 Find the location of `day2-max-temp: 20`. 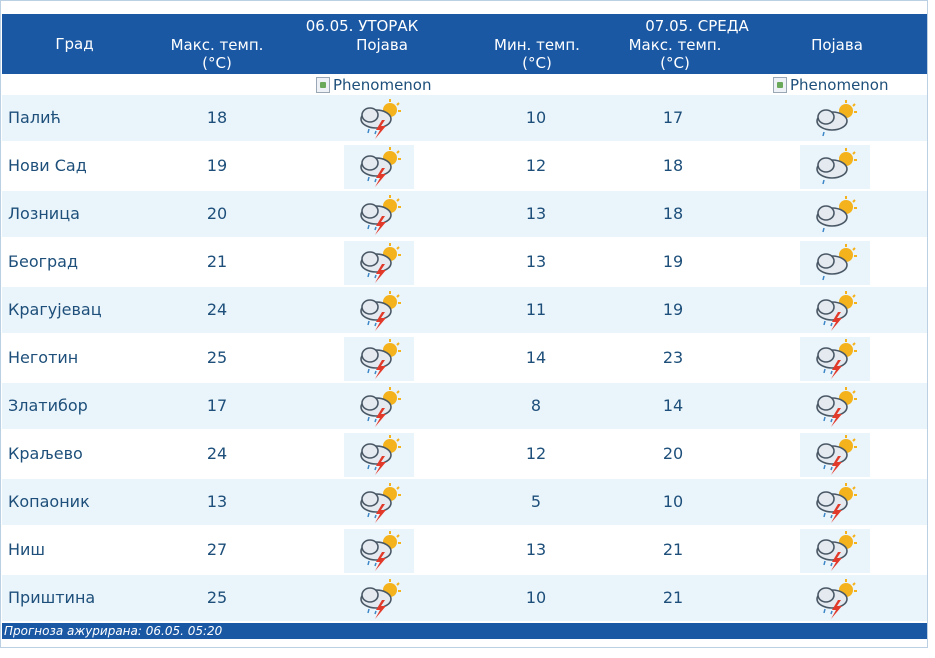

day2-max-temp: 20 is located at coordinates (673, 453).